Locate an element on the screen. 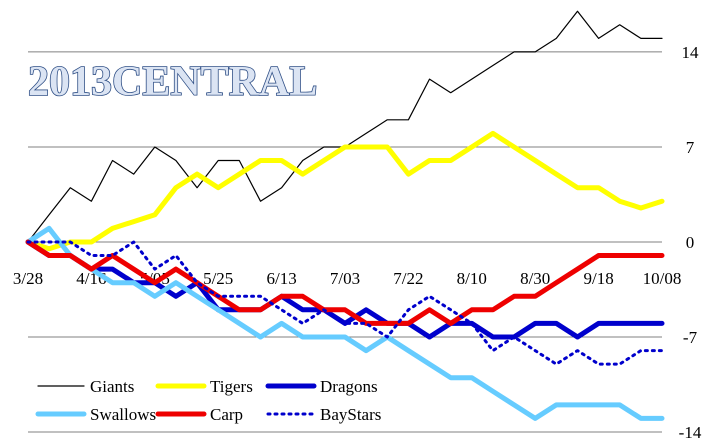 This screenshot has width=723, height=447. chart-title: 2013CENTRAL is located at coordinates (172, 82).